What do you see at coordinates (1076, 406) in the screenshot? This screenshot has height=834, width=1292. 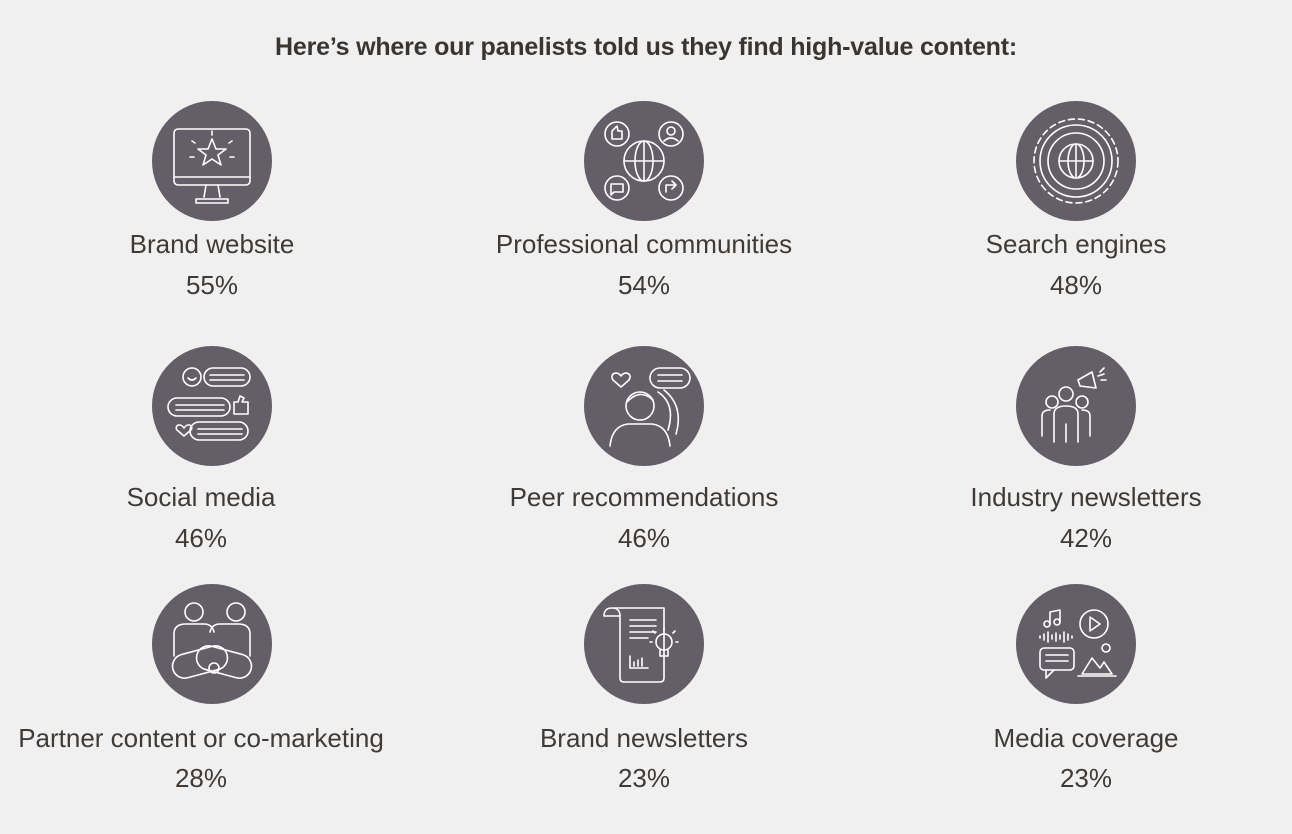 I see `group-megaphone-icon` at bounding box center [1076, 406].